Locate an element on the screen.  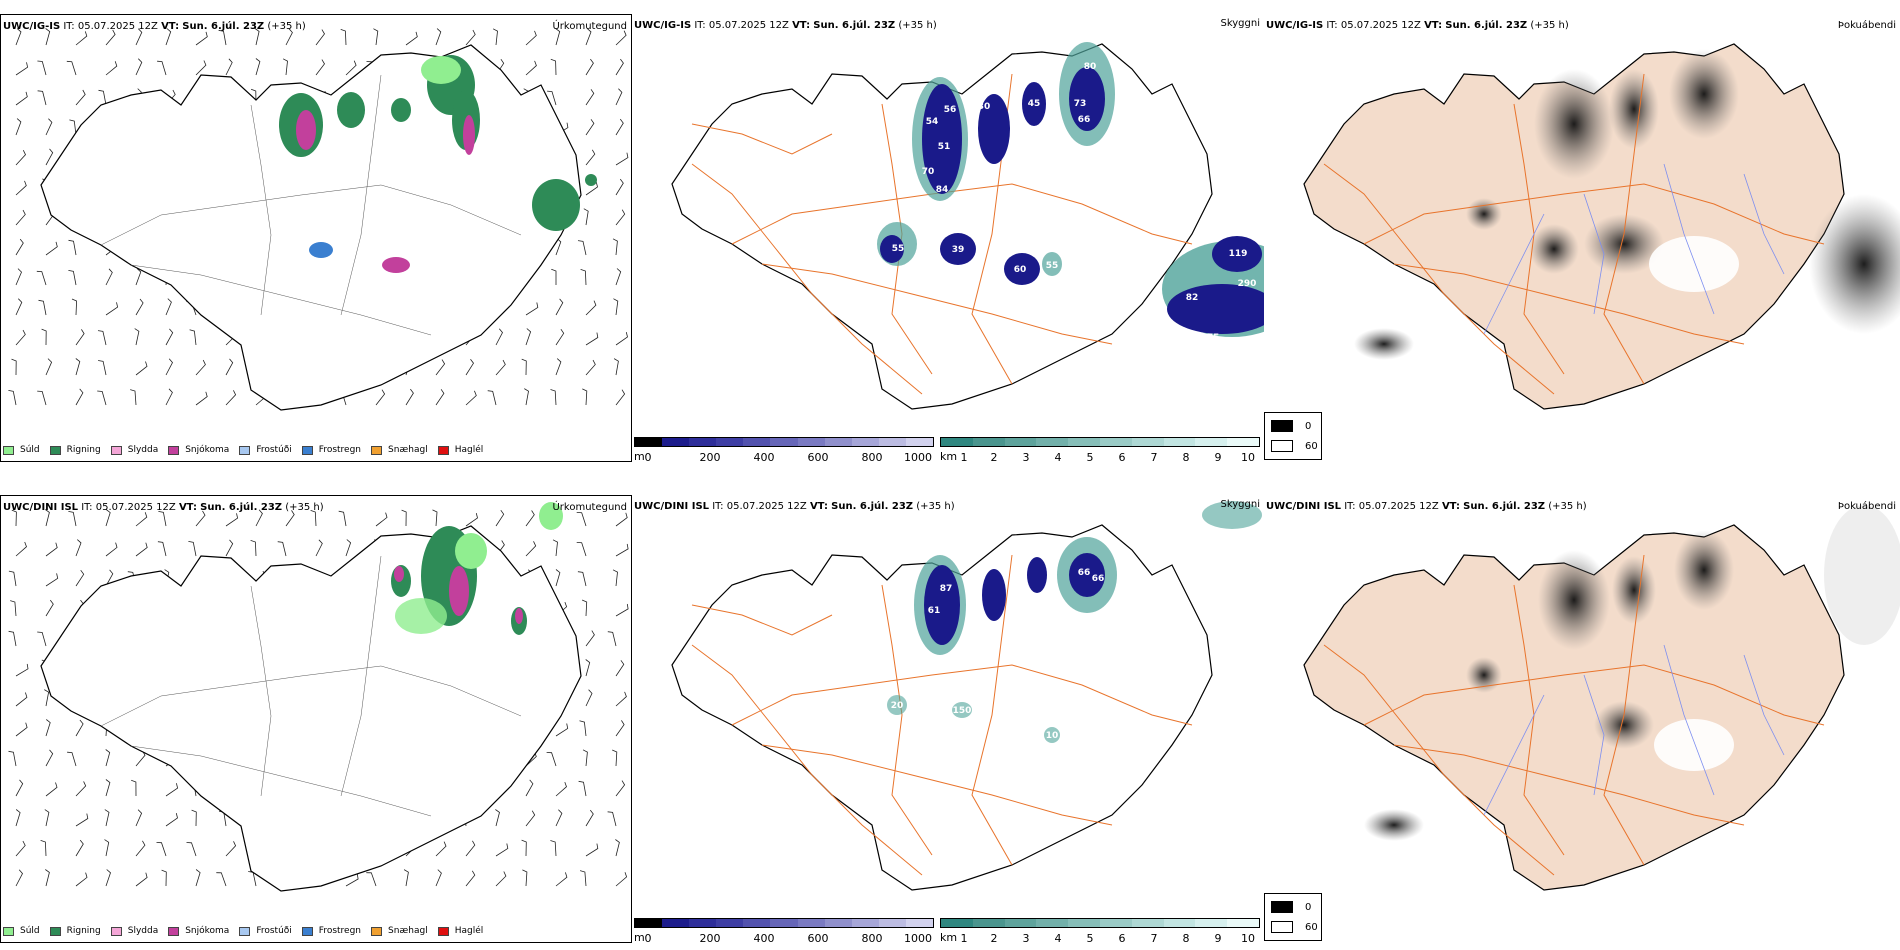
panel-title: Skyggni is located at coordinates (1240, 504).